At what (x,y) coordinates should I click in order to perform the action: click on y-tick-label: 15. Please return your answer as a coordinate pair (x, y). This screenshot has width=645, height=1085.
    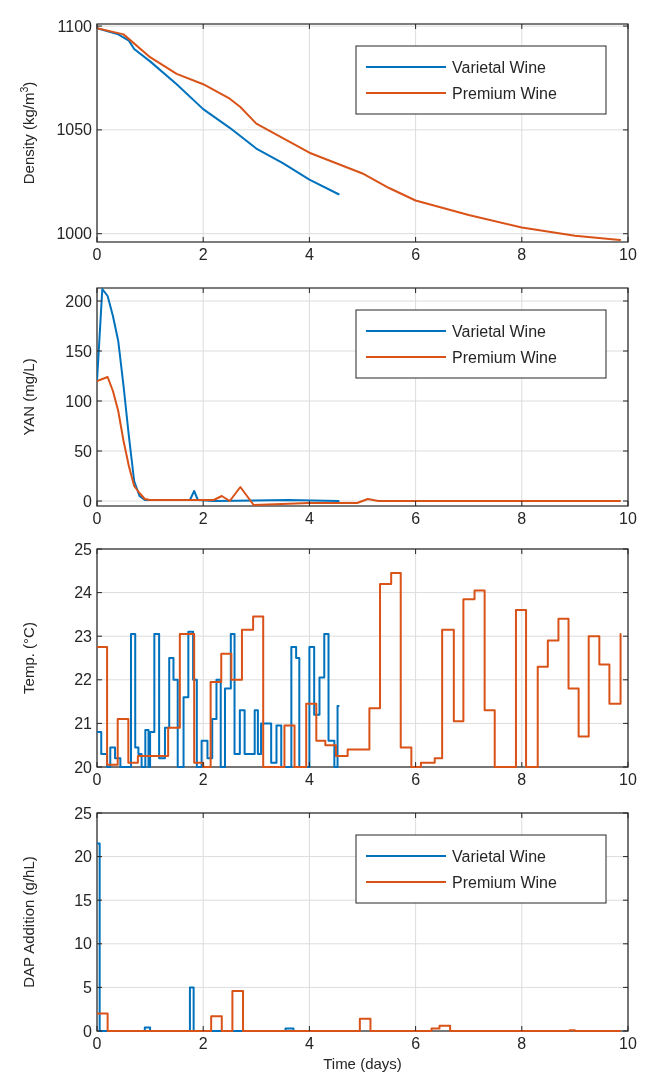
    Looking at the image, I should click on (83, 900).